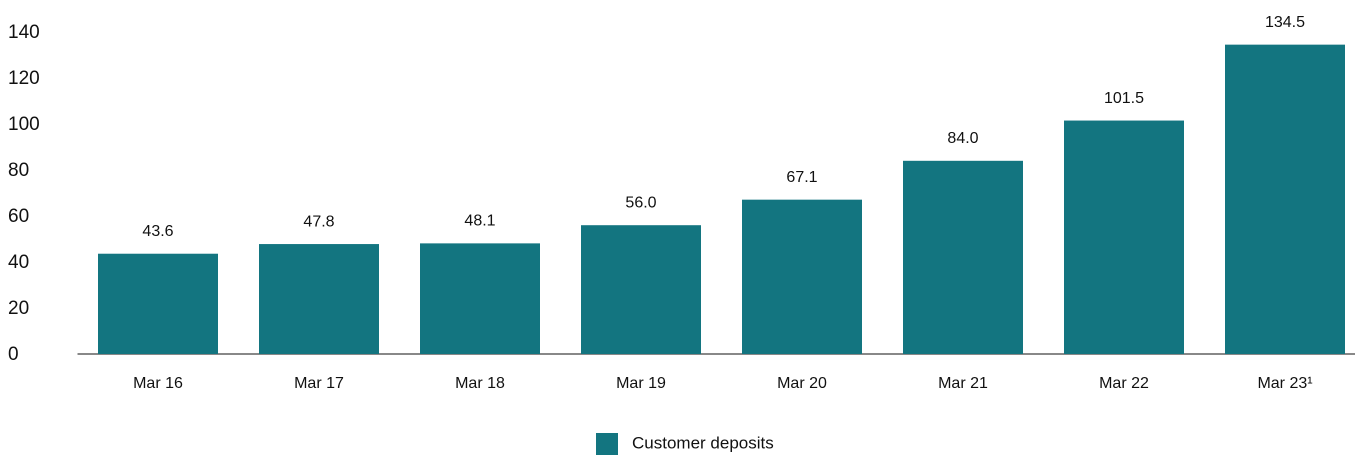  Describe the element at coordinates (157, 231) in the screenshot. I see `value-label: 43.6` at that location.